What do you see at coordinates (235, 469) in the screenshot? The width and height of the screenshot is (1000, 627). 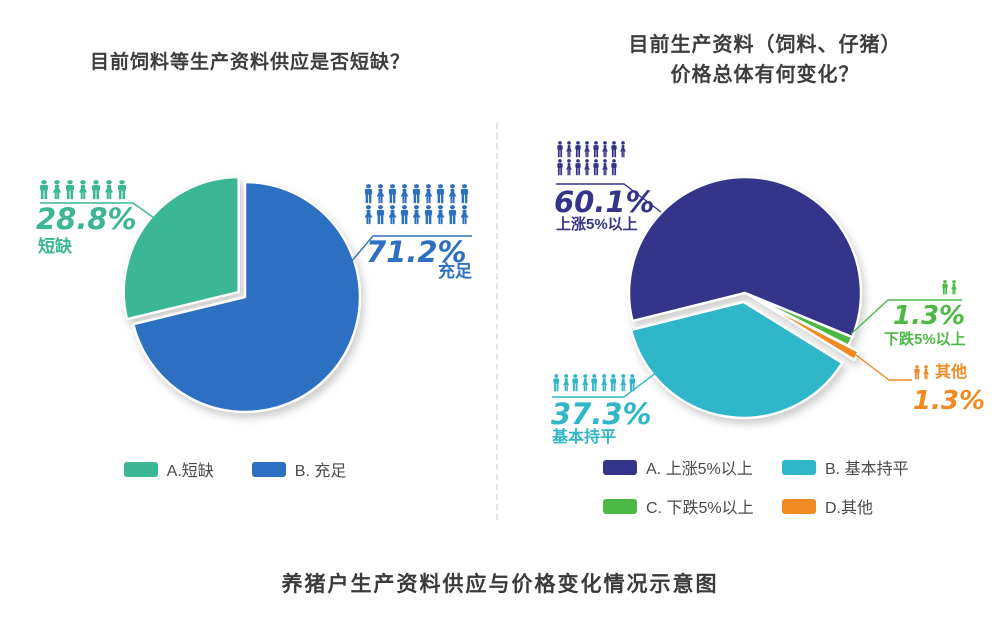 I see `left-chart-legend: A.短缺 B. 充足` at bounding box center [235, 469].